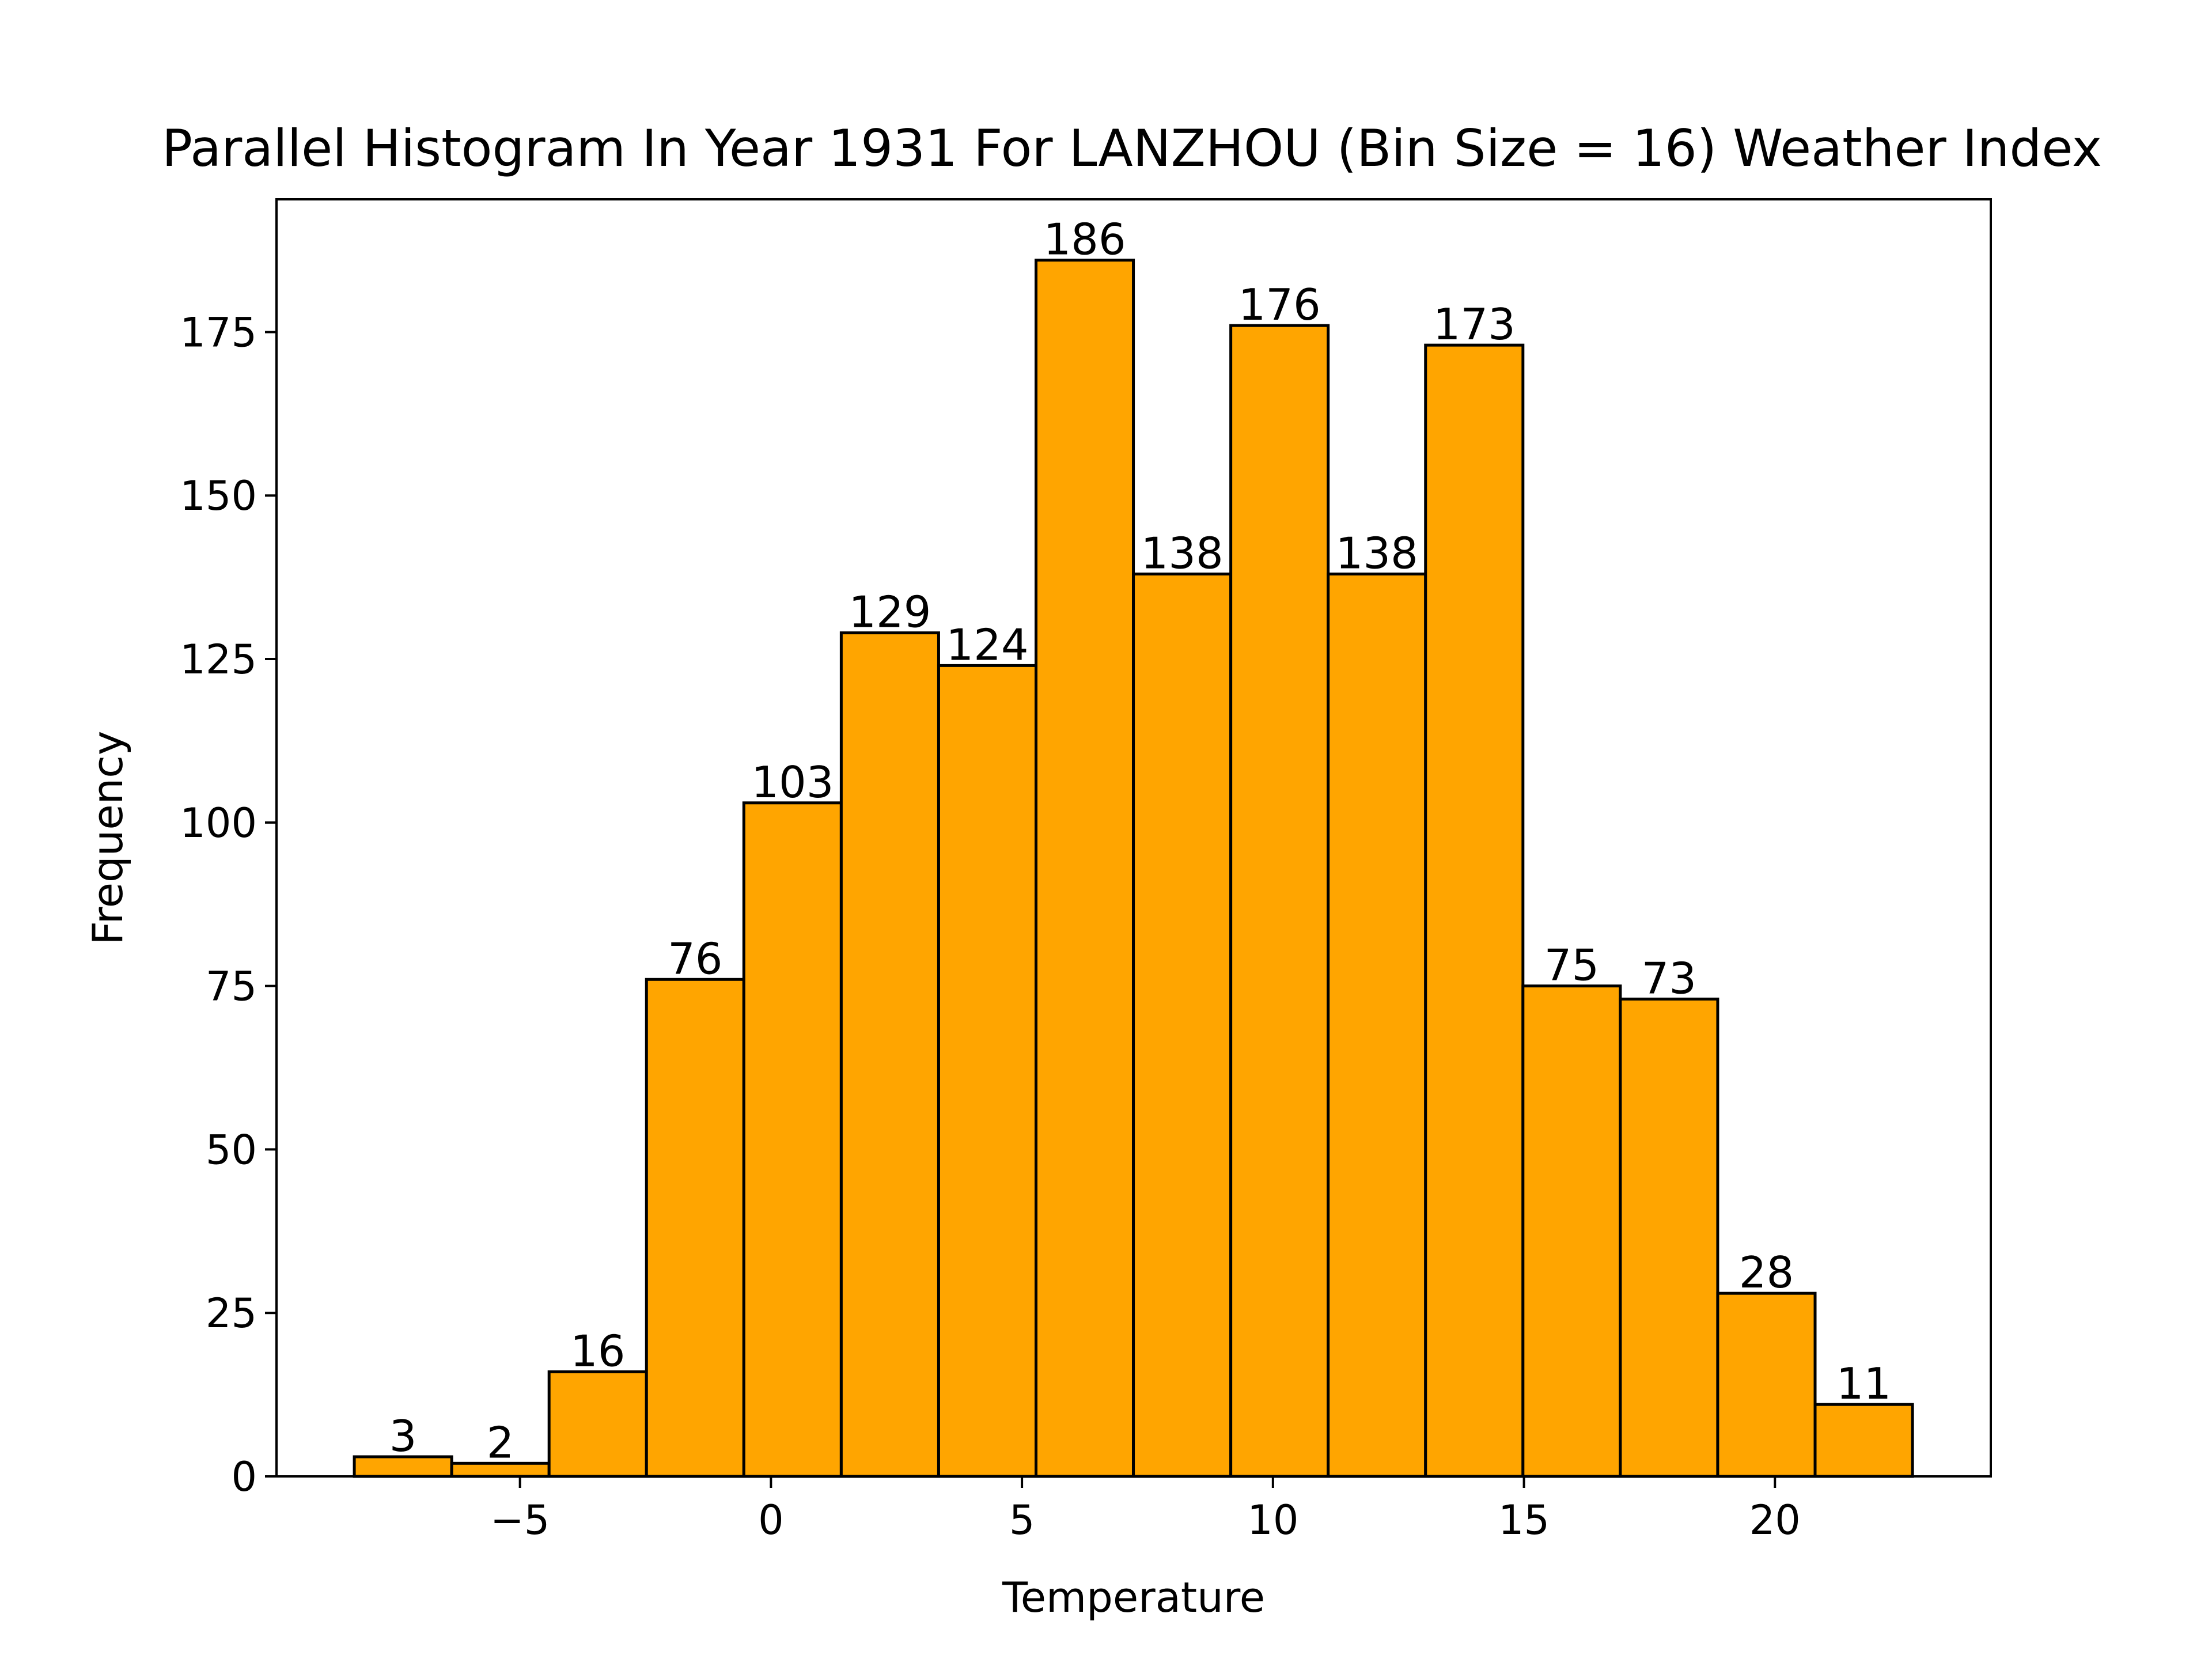  Describe the element at coordinates (218, 496) in the screenshot. I see `y-tick-label: 150` at that location.